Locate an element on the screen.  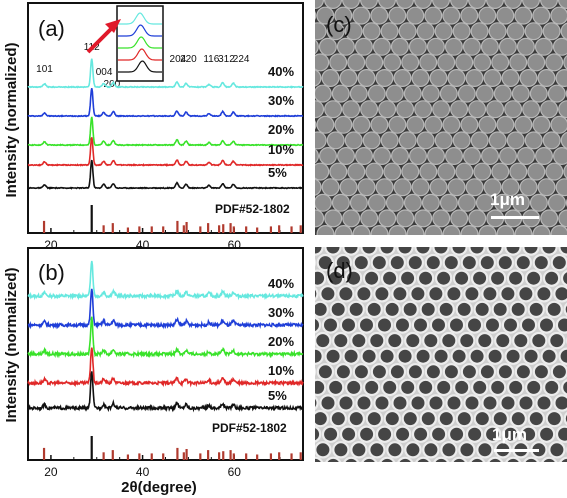
panel-label-a: (a) is located at coordinates (51, 28).